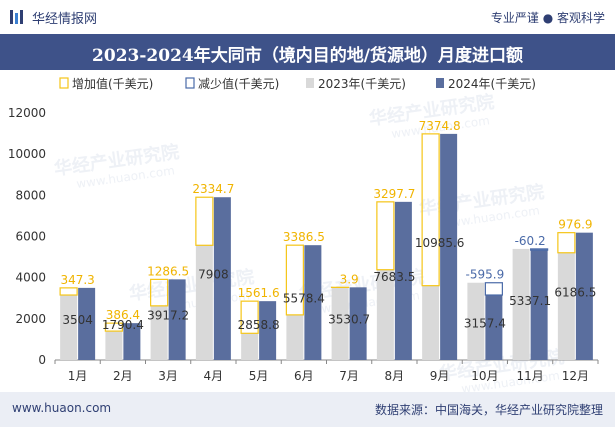 Image resolution: width=615 pixels, height=427 pixels. What do you see at coordinates (394, 194) in the screenshot?
I see `change-value-label: 3297.7` at bounding box center [394, 194].